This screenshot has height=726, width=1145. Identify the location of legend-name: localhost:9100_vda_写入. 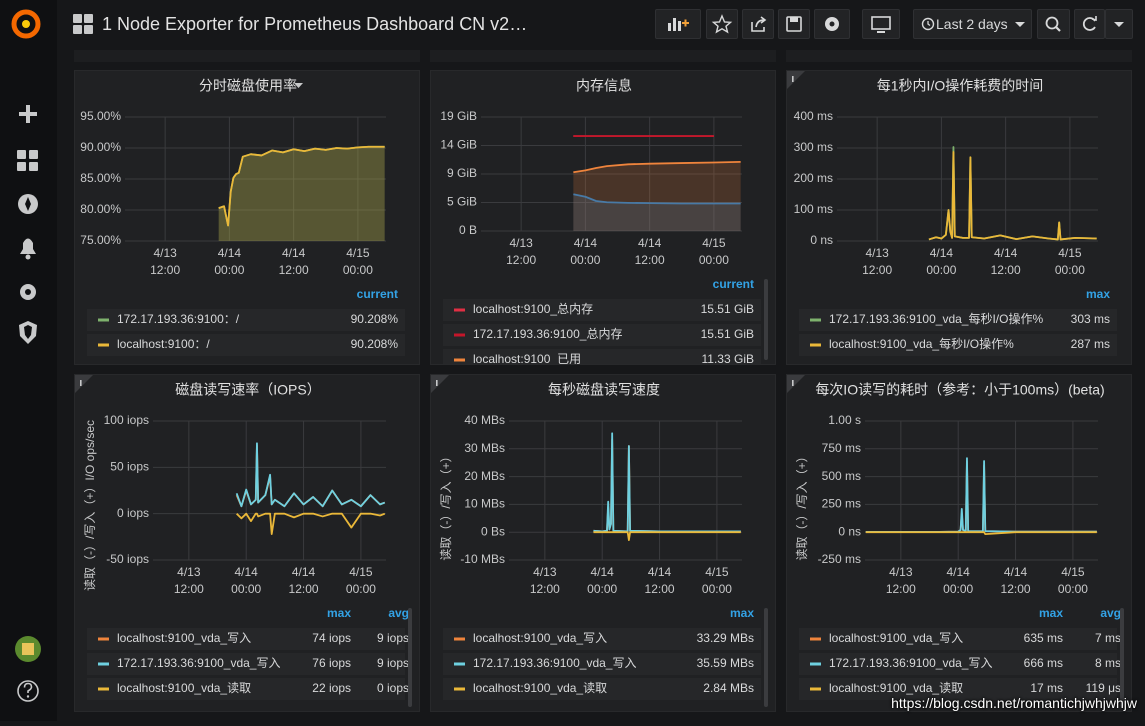
(896, 638).